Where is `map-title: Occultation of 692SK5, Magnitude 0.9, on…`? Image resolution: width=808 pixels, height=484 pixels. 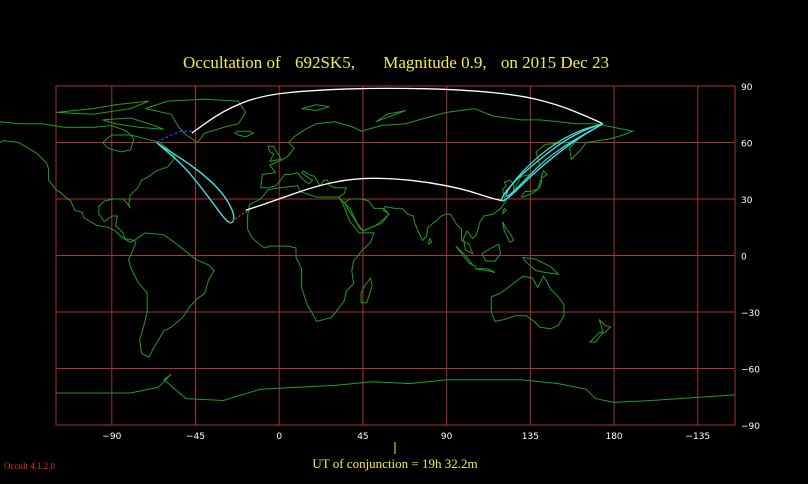 map-title: Occultation of 692SK5, Magnitude 0.9, on… is located at coordinates (396, 62).